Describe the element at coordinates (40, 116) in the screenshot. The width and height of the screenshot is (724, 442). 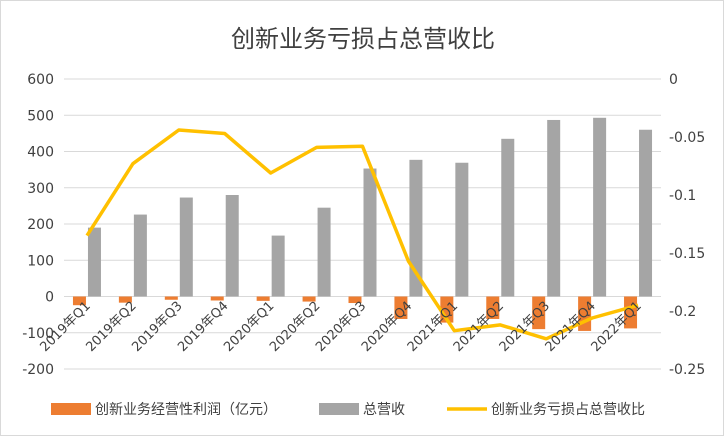
I see `left-tick-label: 500` at that location.